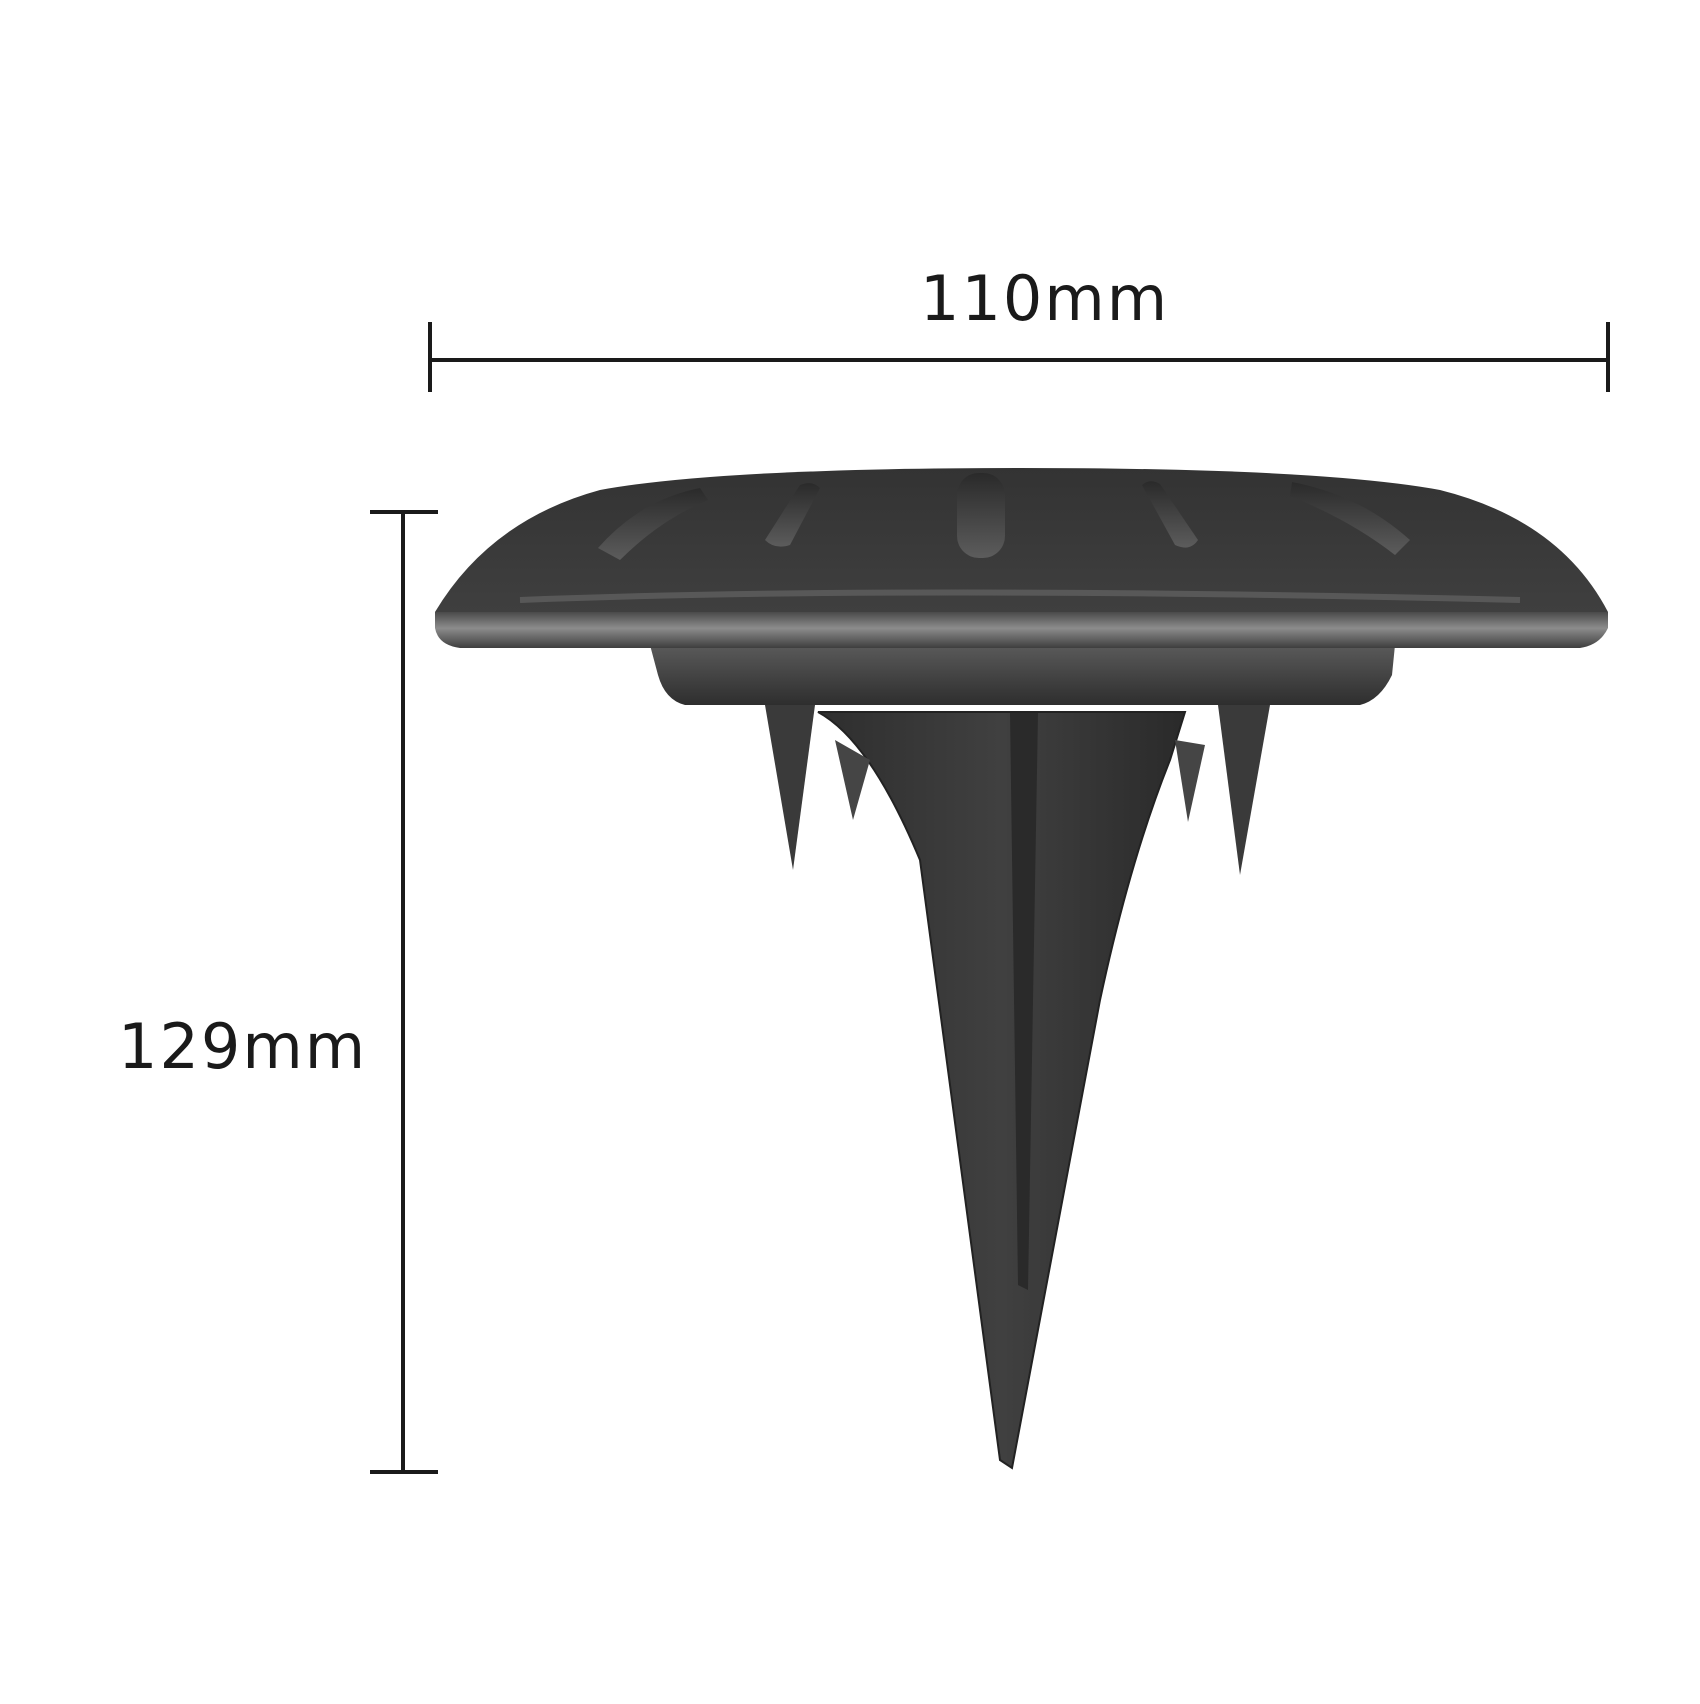  What do you see at coordinates (1002, 1090) in the screenshot?
I see `ground-spike` at bounding box center [1002, 1090].